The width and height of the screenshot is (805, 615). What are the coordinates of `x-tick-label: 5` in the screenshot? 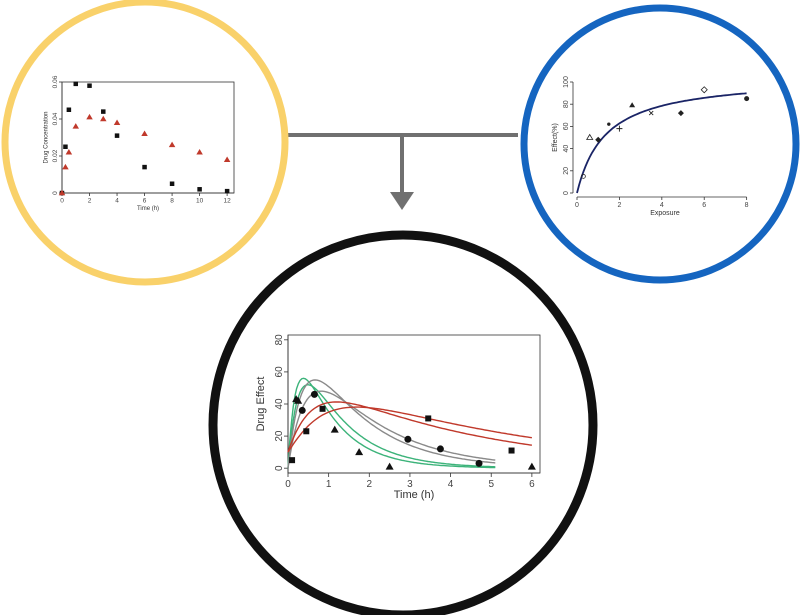 It's located at (491, 484).